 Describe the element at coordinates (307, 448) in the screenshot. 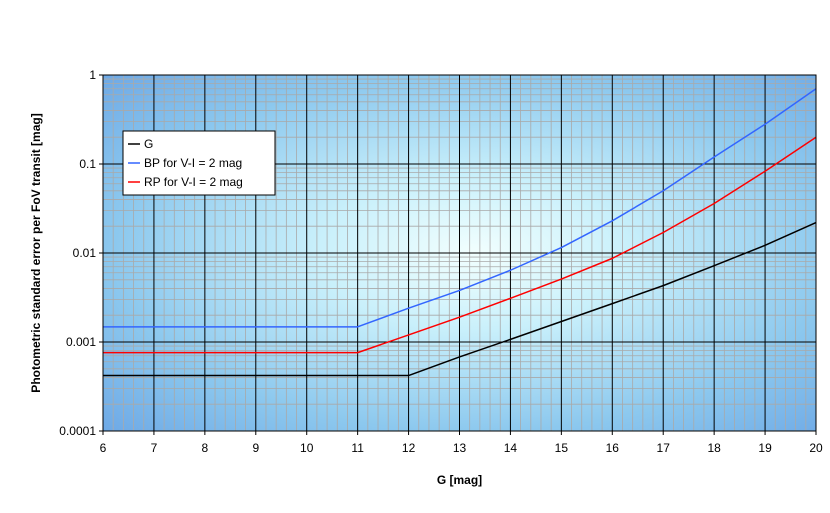

I see `x-tick-label: 10` at that location.